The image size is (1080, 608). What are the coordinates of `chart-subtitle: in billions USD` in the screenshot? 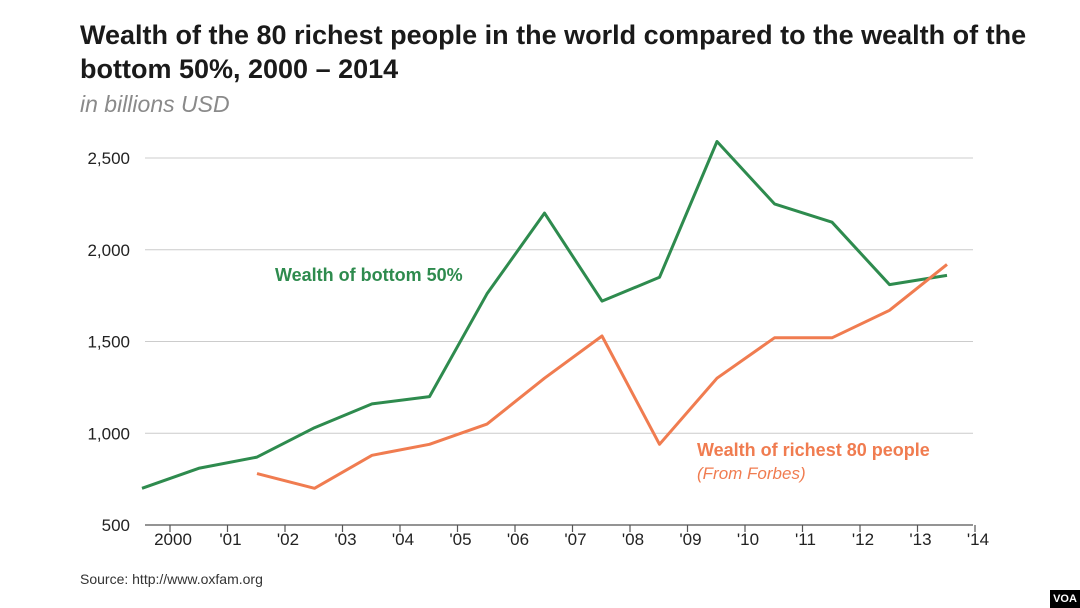 It's located at (155, 104).